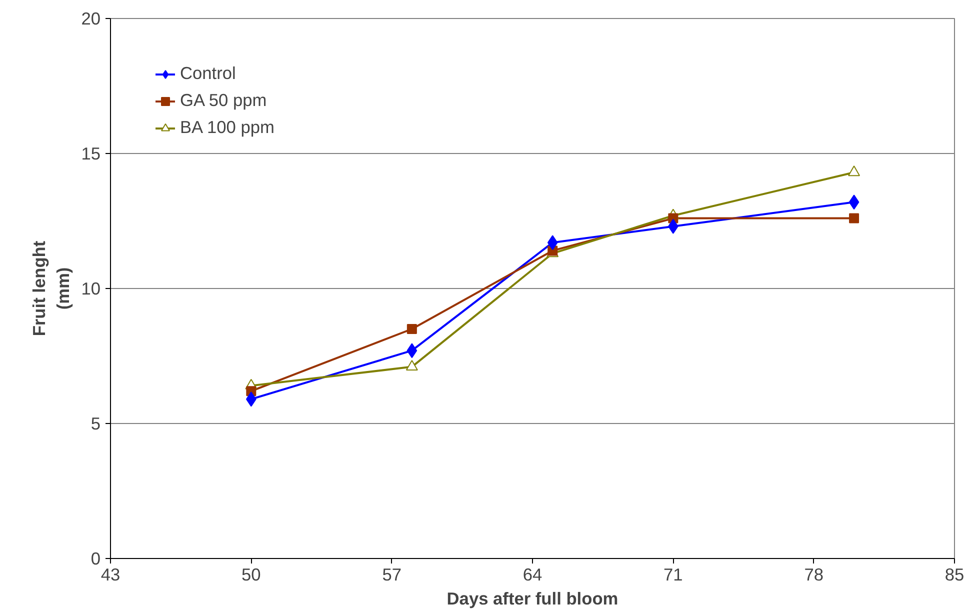 The image size is (966, 611). Describe the element at coordinates (954, 574) in the screenshot. I see `x-tick-label: 85` at that location.